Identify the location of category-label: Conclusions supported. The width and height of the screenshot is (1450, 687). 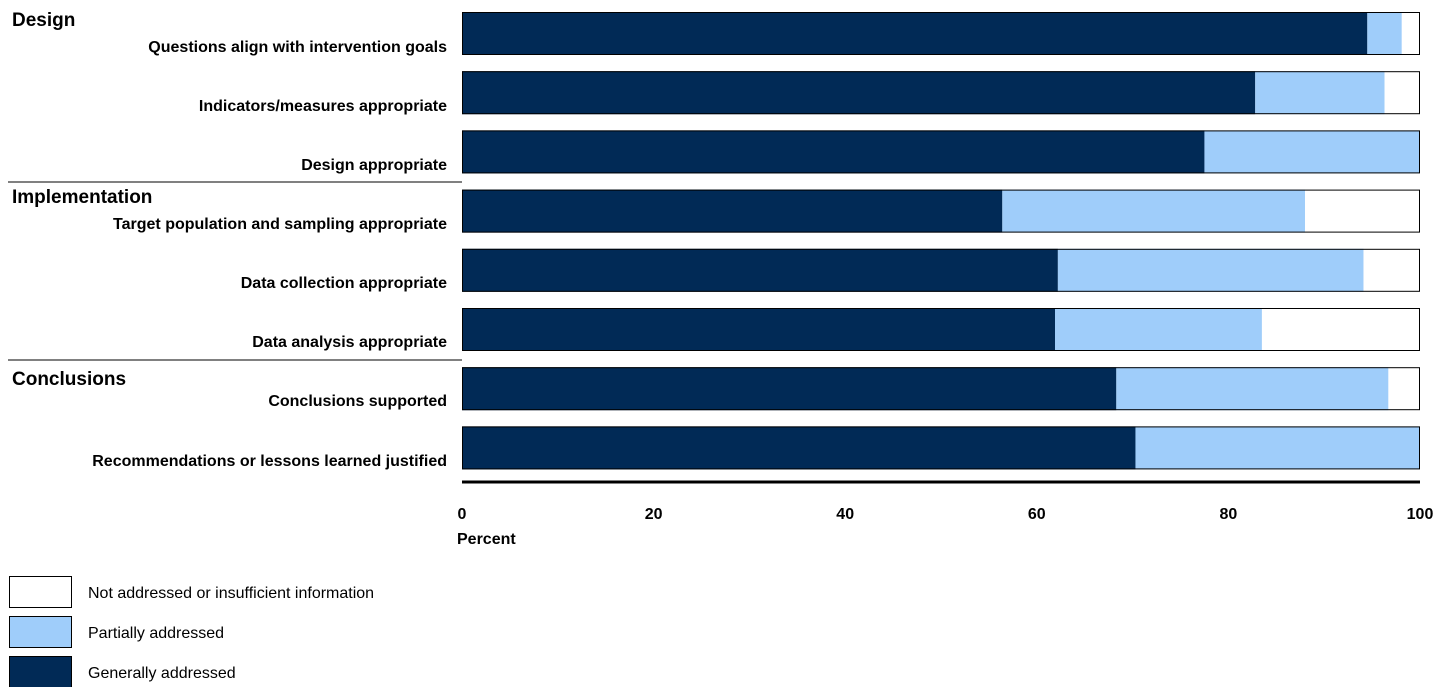
(357, 401).